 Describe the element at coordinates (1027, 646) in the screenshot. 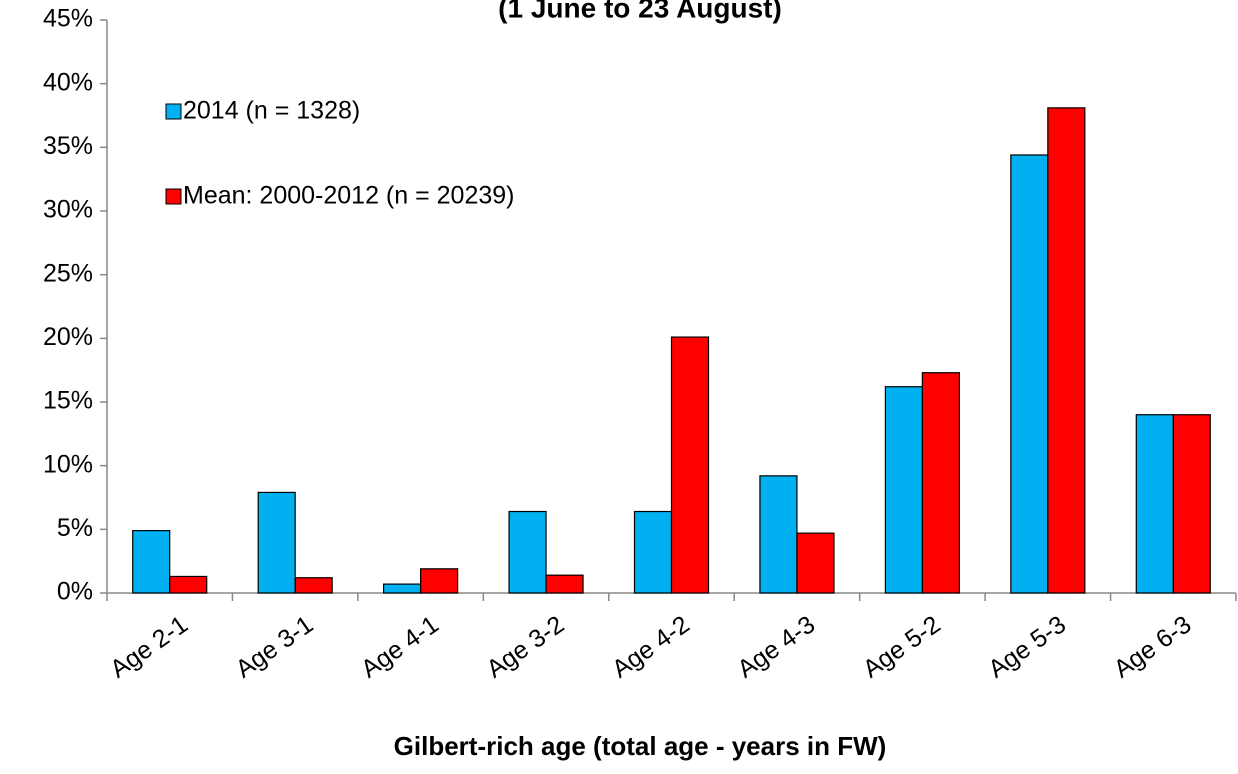

I see `x-tick-label: Age 5-3` at that location.